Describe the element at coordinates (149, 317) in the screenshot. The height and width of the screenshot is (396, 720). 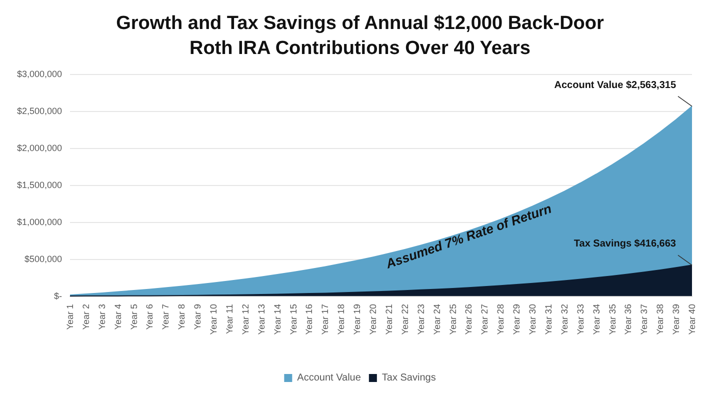
I see `x-tick-label: Year 6` at that location.